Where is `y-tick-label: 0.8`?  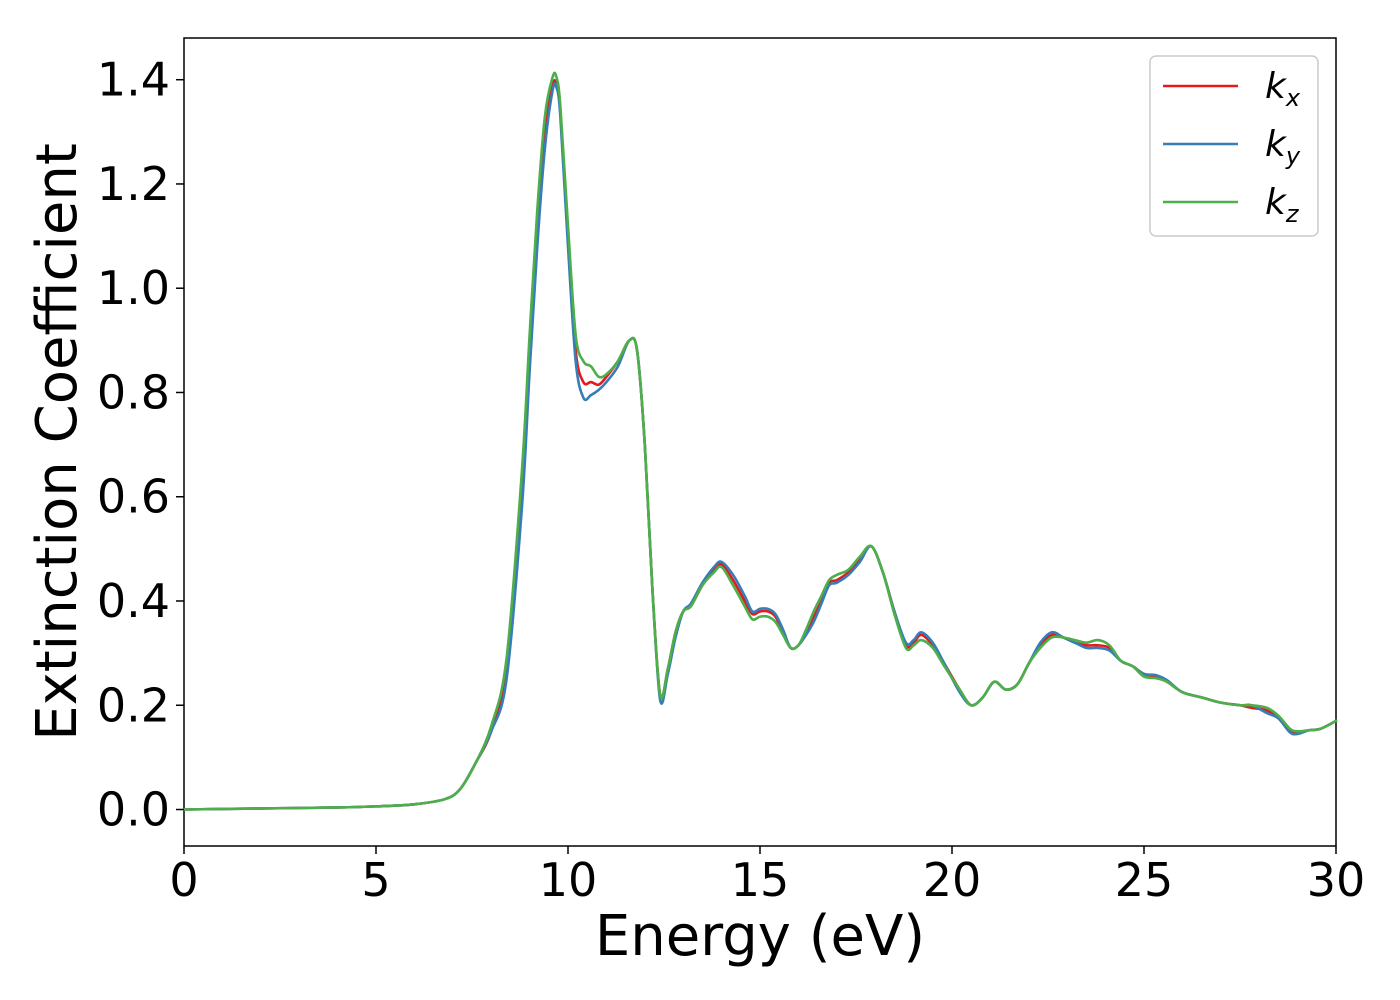
y-tick-label: 0.8 is located at coordinates (133, 392).